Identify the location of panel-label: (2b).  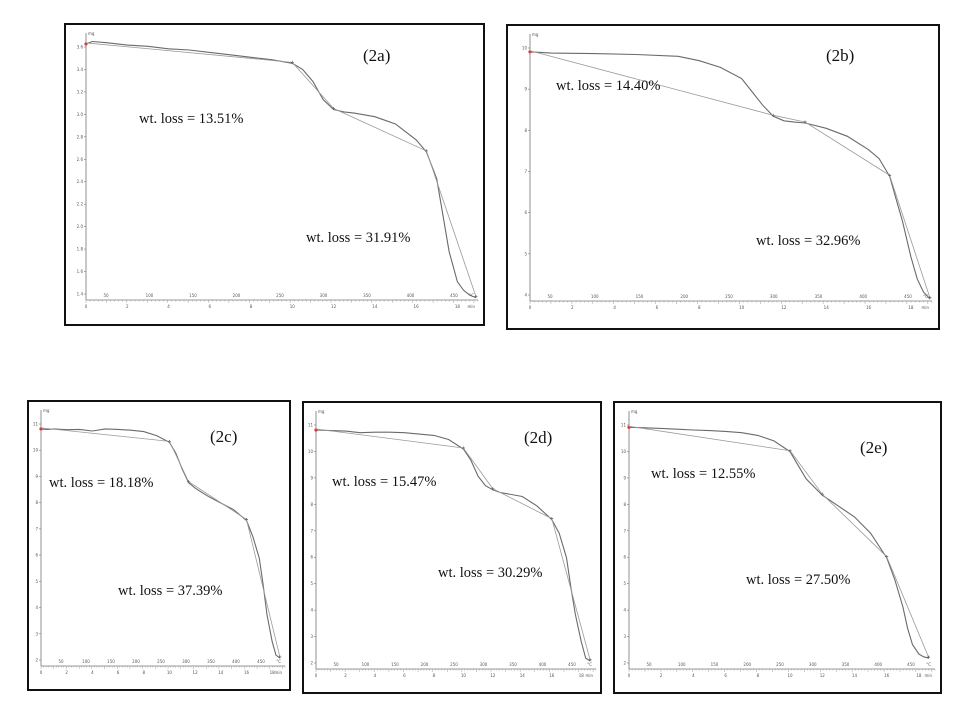
(840, 55).